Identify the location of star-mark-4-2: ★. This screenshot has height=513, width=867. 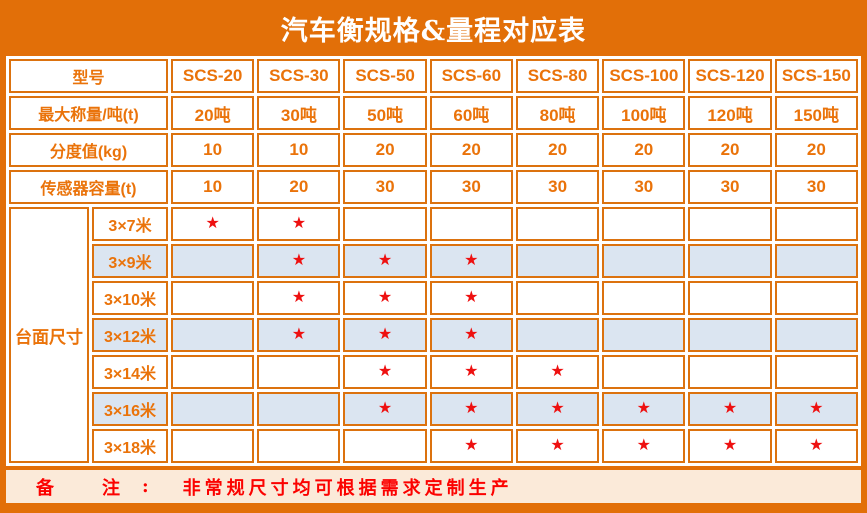
(385, 372).